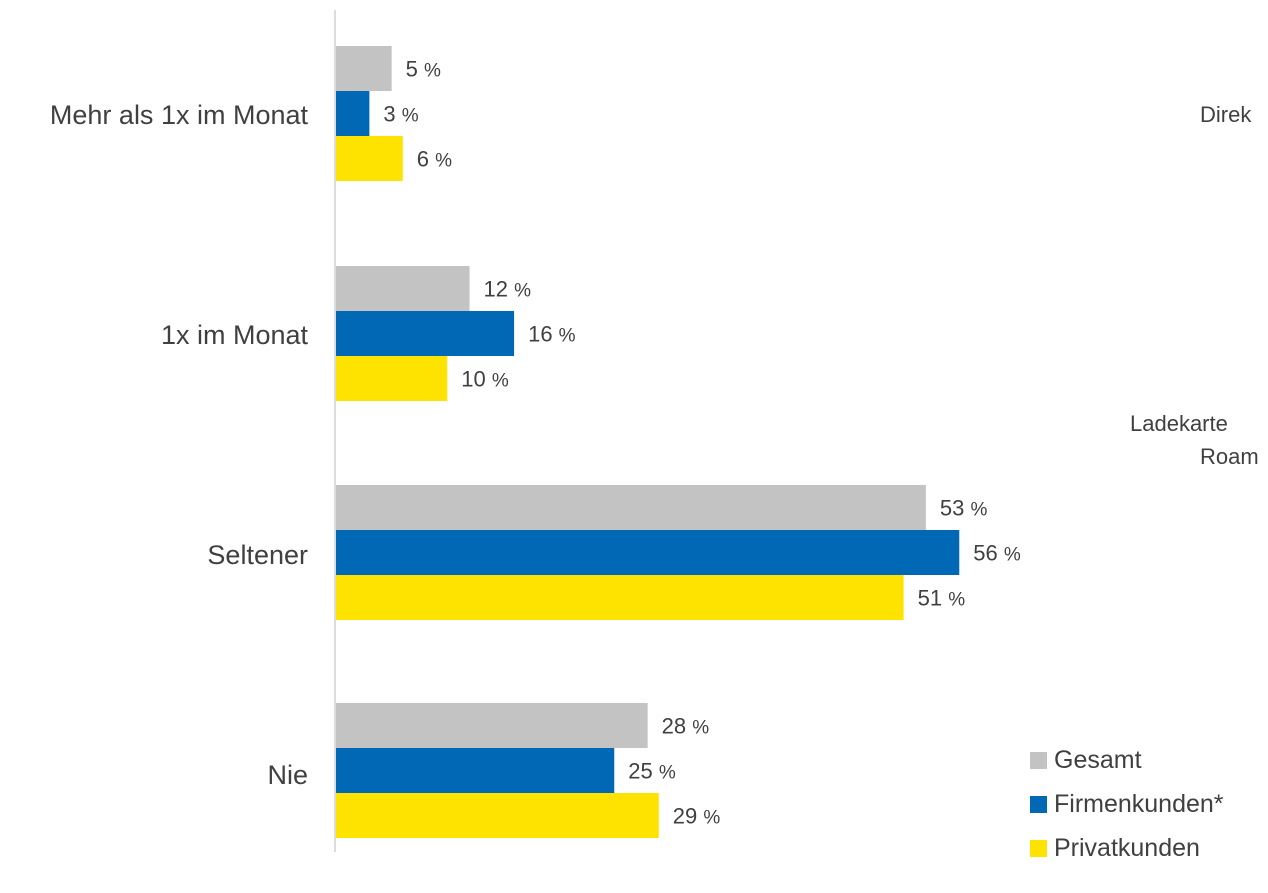 This screenshot has height=893, width=1268. Describe the element at coordinates (235, 335) in the screenshot. I see `category-label-1x-im-monat: 1x im Monat` at that location.